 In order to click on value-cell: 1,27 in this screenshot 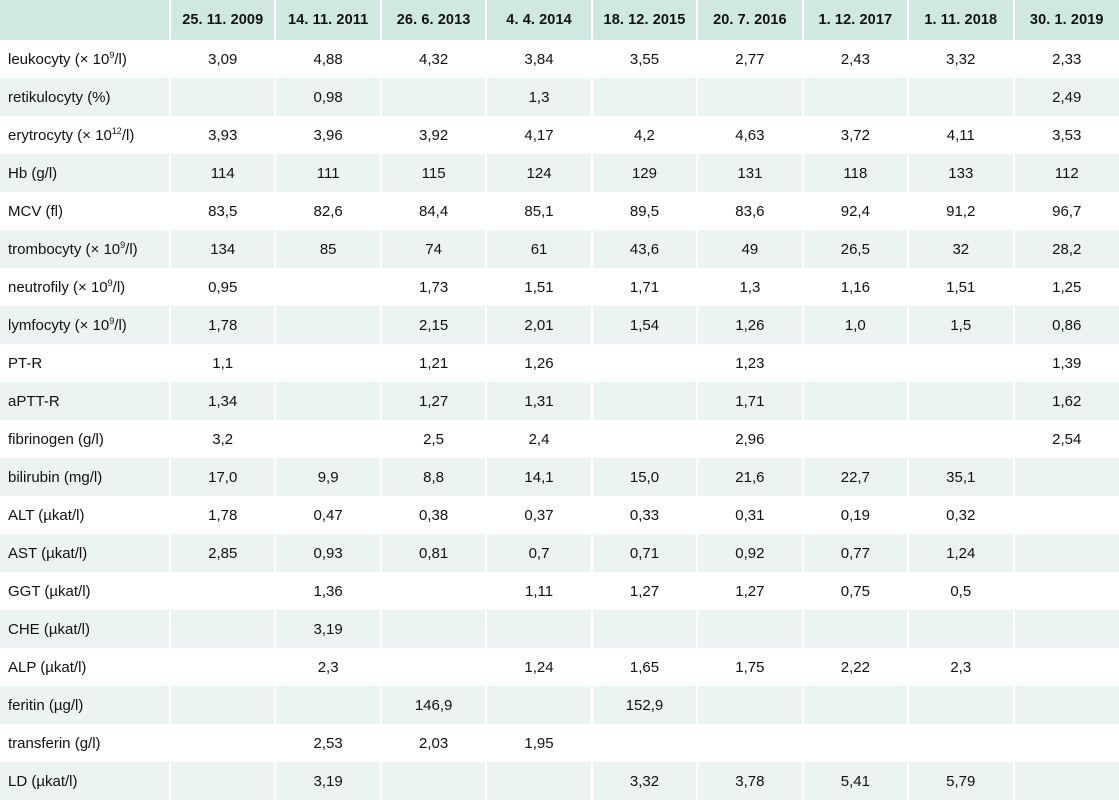, I will do `click(750, 591)`.